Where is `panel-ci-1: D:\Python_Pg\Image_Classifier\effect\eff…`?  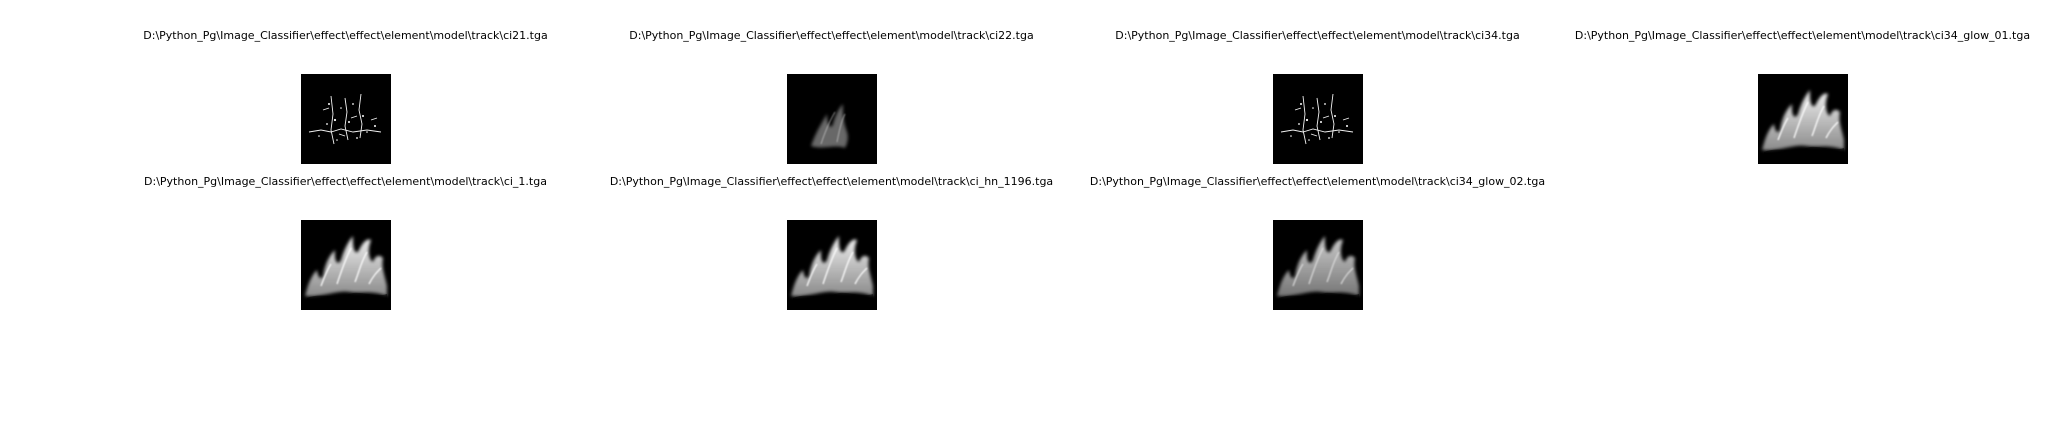 panel-ci-1: D:\Python_Pg\Image_Classifier\effect\eff… is located at coordinates (345, 248).